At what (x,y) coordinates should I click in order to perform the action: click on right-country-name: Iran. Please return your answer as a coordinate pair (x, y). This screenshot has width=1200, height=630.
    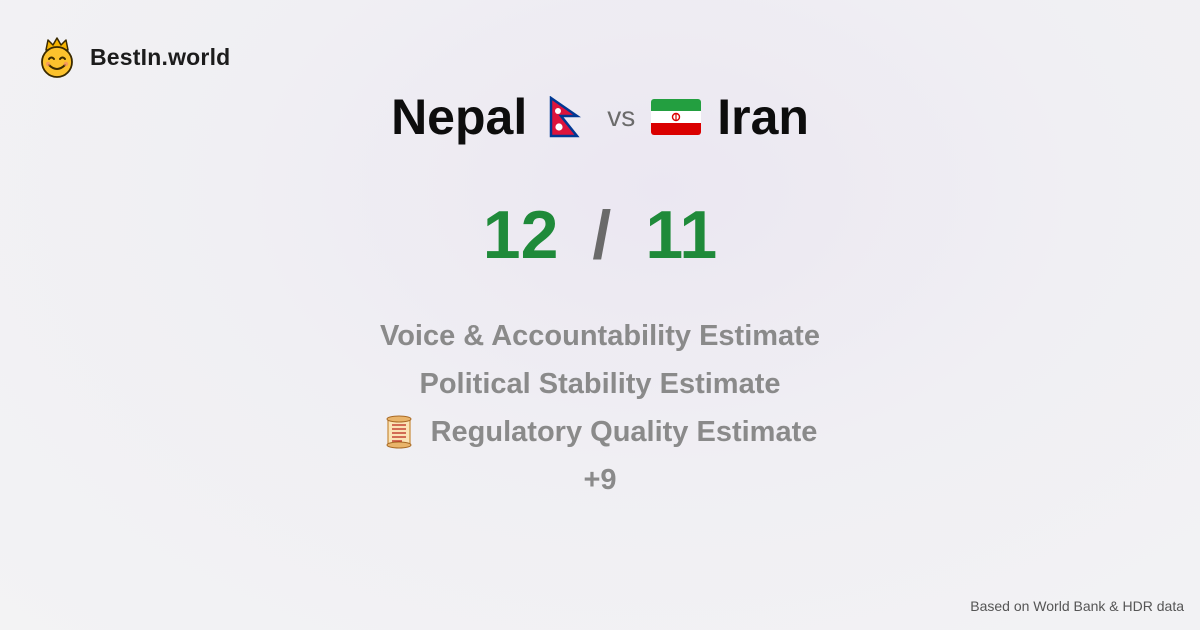
    Looking at the image, I should click on (763, 117).